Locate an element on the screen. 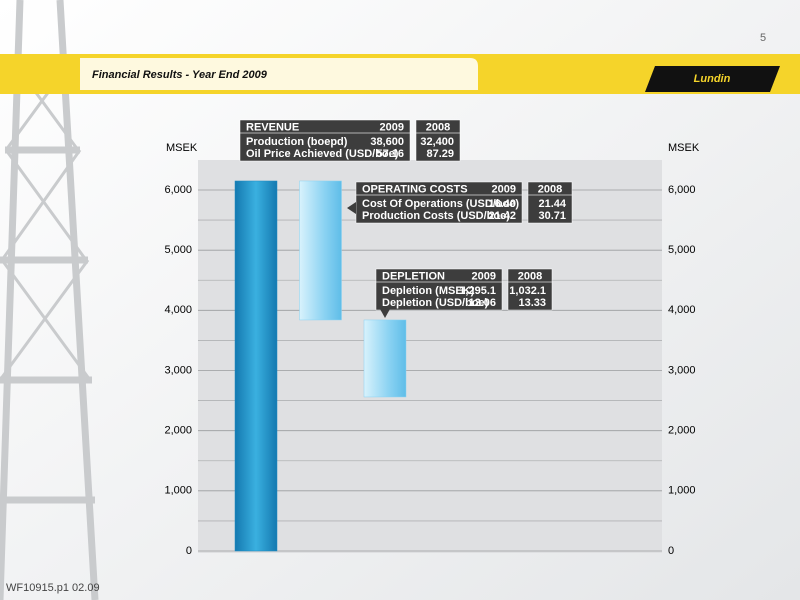 Image resolution: width=800 pixels, height=600 pixels. y2-tick-label: 3,000 is located at coordinates (682, 370).